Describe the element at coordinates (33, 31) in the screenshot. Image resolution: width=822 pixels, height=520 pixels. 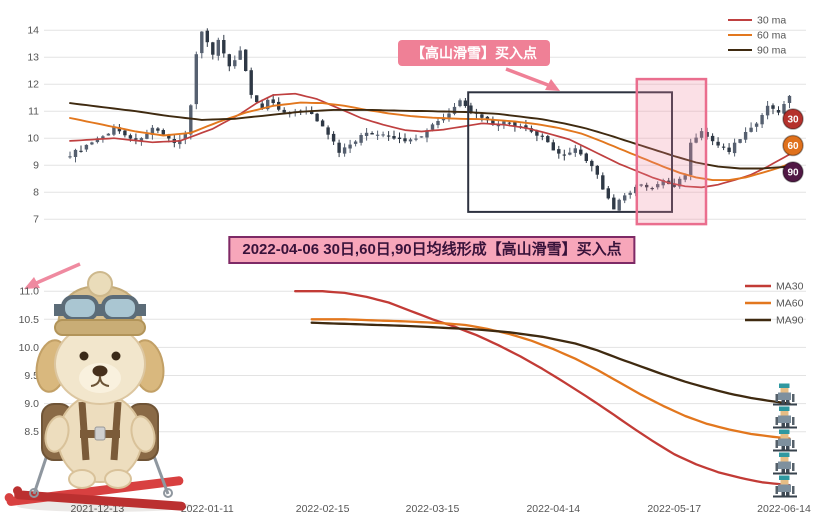
I see `svg-text: 14` at that location.